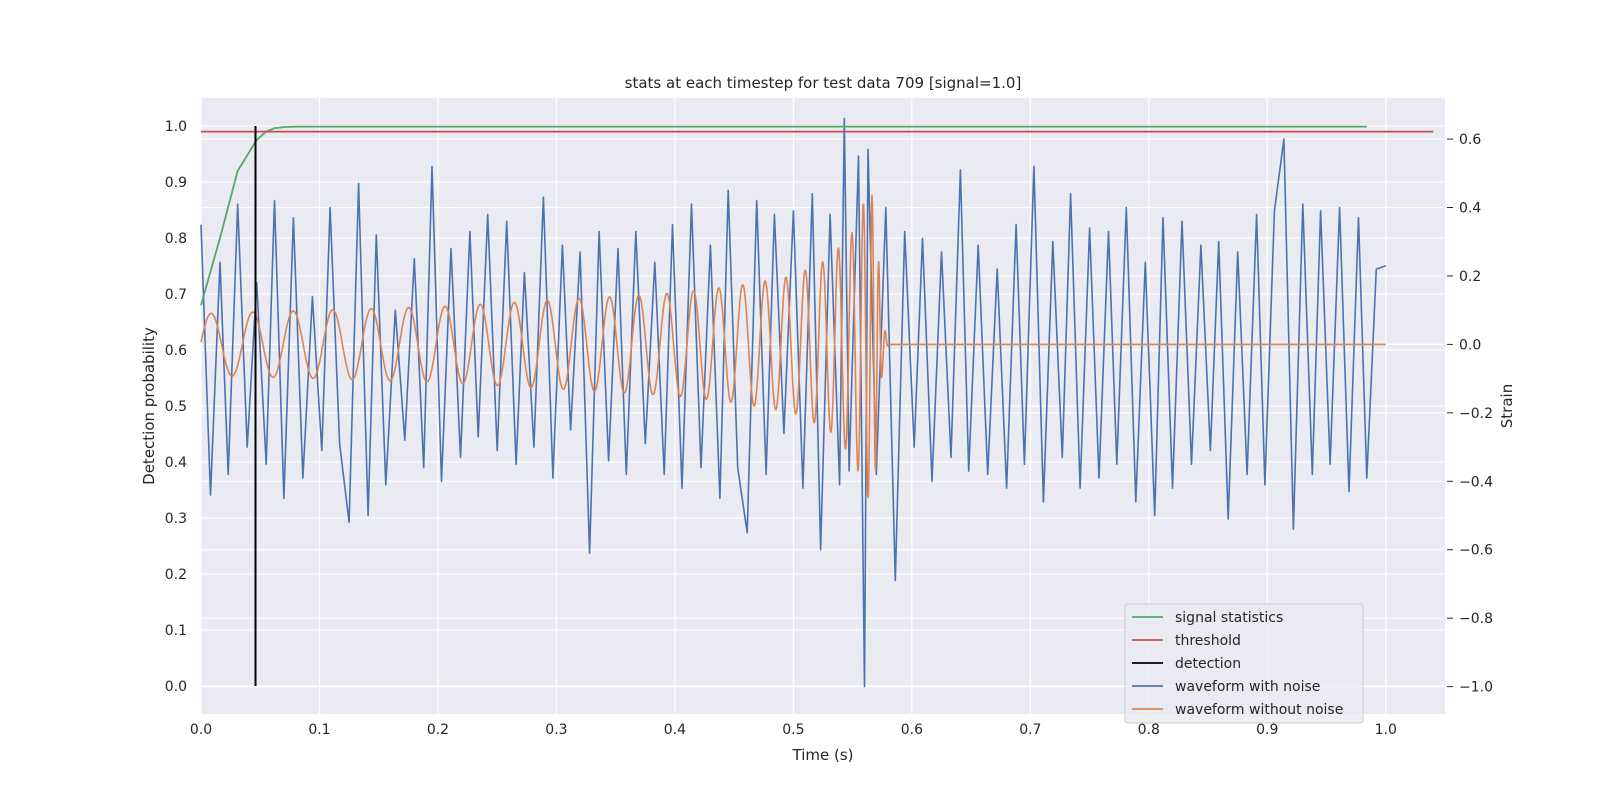 Image resolution: width=1600 pixels, height=800 pixels. I want to click on left-y-tick-label: 0.9, so click(176, 183).